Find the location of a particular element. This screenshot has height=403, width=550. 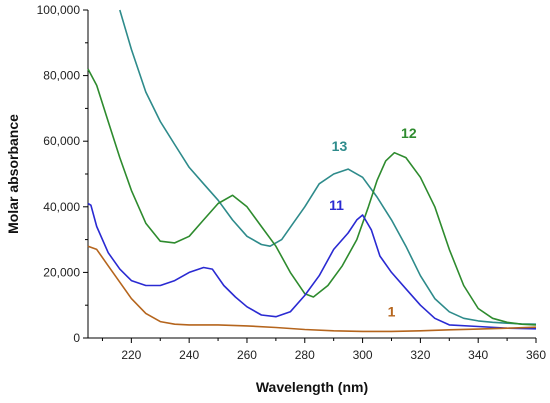

x-tick-label: 340 is located at coordinates (478, 355).